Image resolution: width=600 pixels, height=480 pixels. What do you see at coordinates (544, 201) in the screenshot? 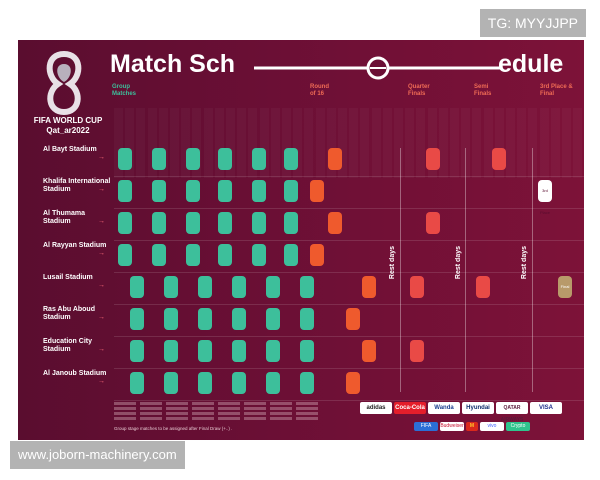
I see `third-place-label: 3rd Place` at bounding box center [544, 201].